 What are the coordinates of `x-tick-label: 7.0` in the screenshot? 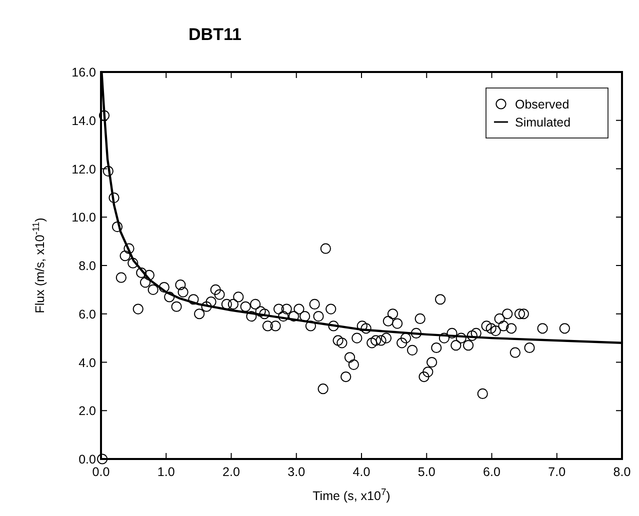 It's located at (557, 472).